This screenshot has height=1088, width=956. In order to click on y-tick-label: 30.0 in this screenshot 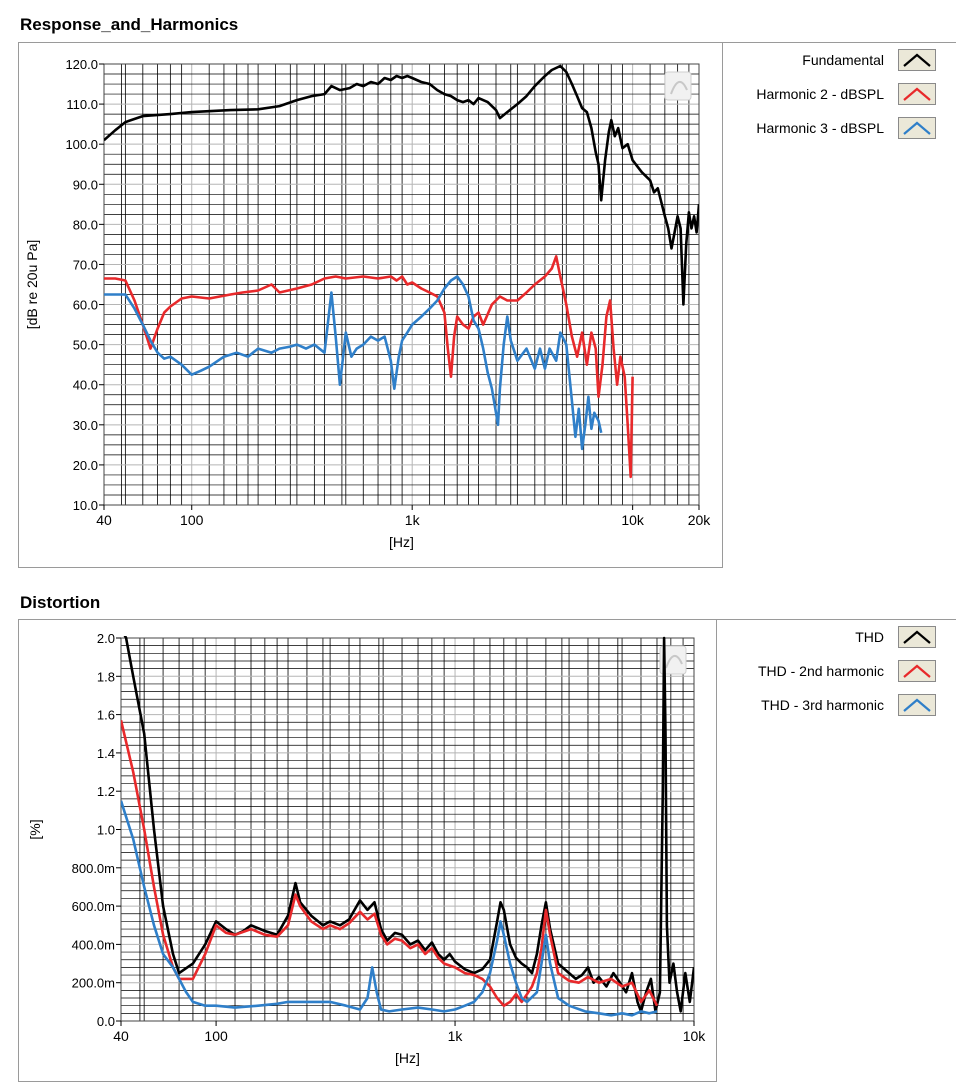, I will do `click(85, 425)`.